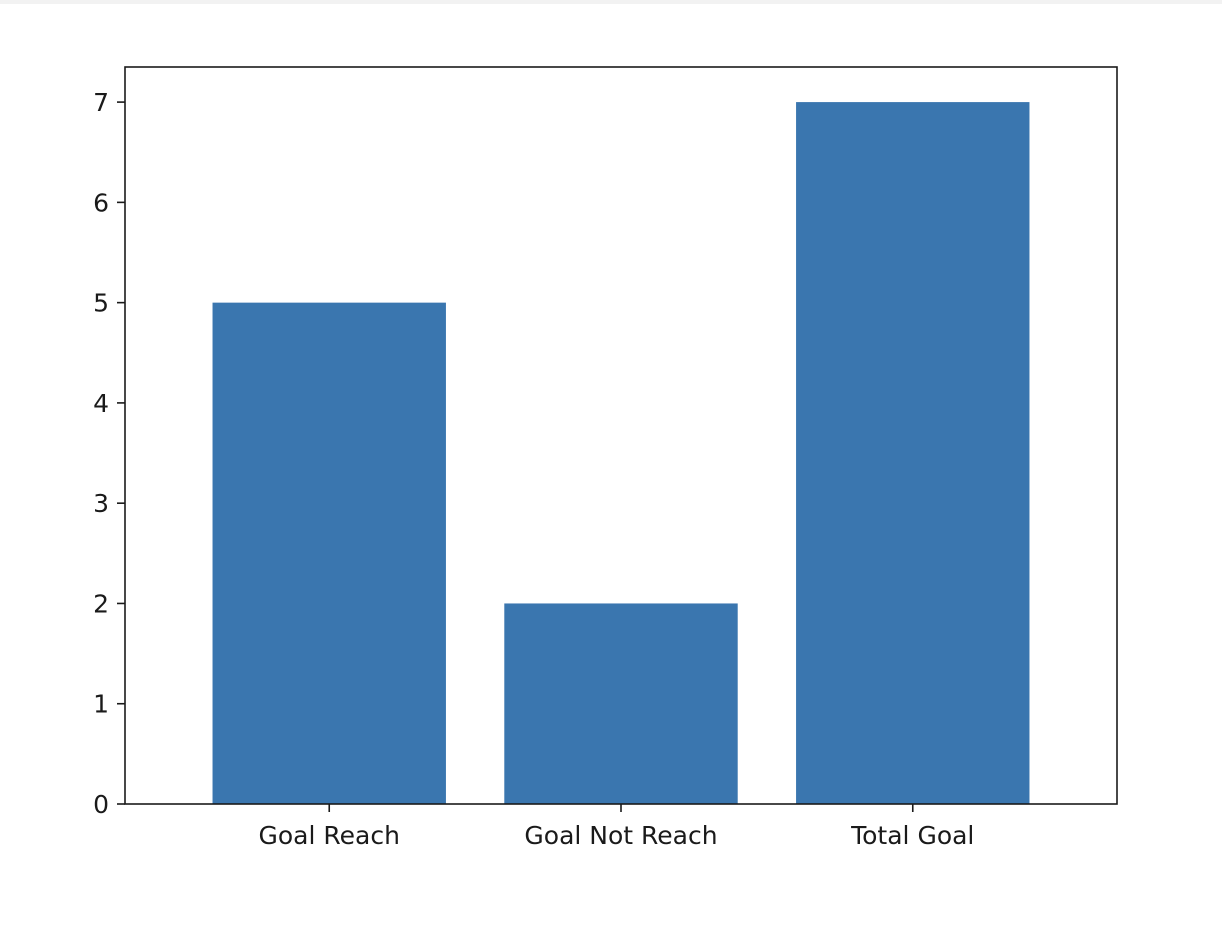  Describe the element at coordinates (621, 703) in the screenshot. I see `bar-goal-not-reach` at that location.